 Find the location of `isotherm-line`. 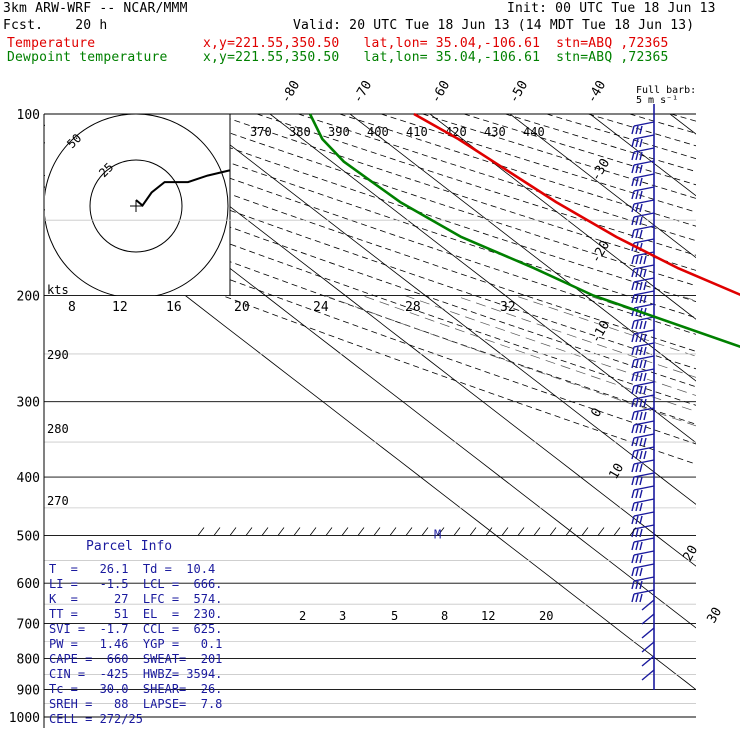

isotherm-line is located at coordinates (682, 124).